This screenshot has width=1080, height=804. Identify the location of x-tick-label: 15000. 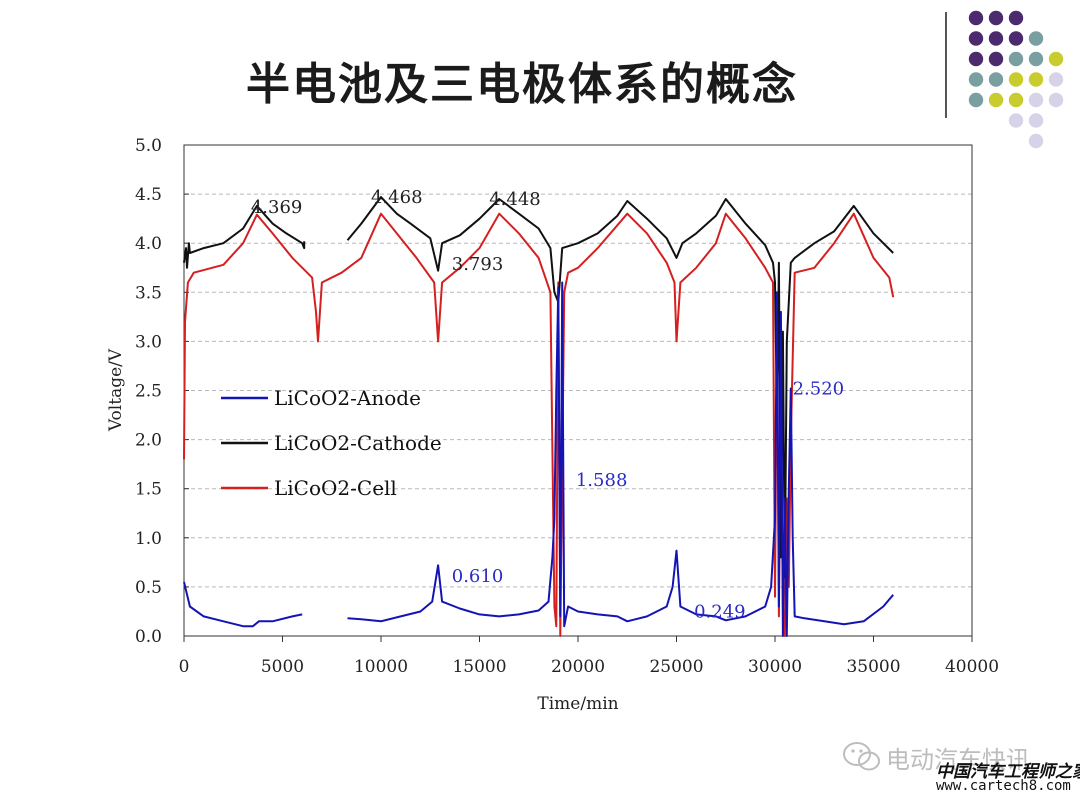
(479, 667).